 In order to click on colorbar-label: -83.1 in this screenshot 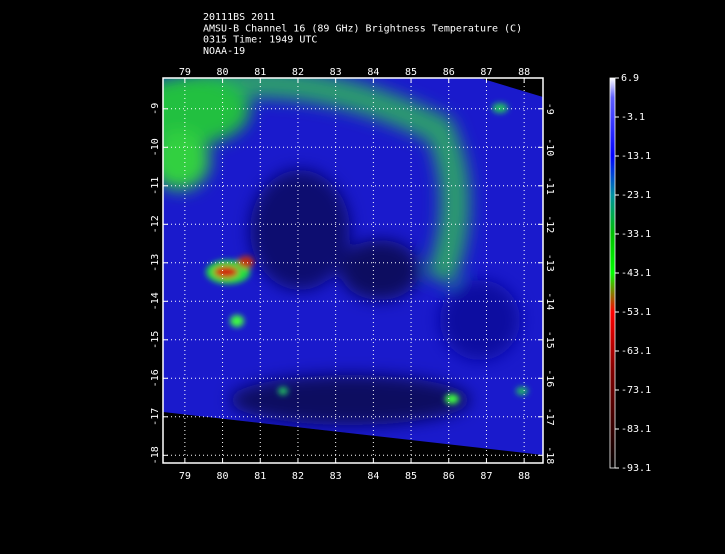, I will do `click(636, 429)`.